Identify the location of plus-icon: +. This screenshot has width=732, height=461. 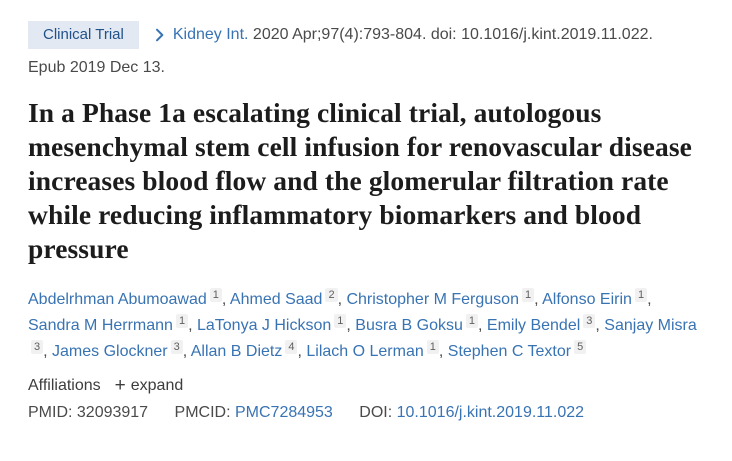
(120, 385).